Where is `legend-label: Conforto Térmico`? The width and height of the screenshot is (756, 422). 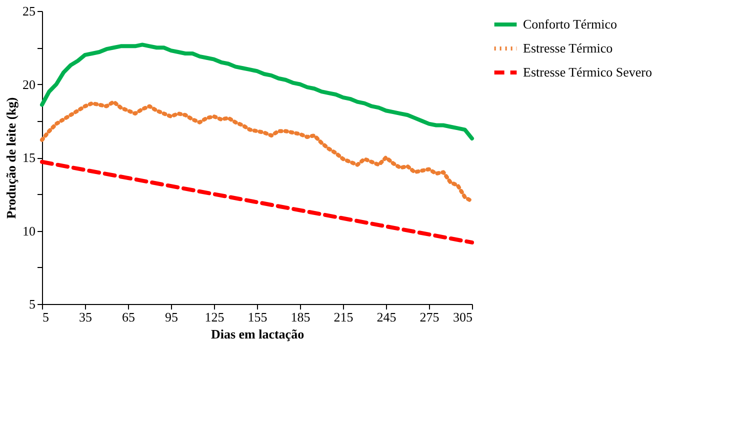
legend-label: Conforto Térmico is located at coordinates (570, 24).